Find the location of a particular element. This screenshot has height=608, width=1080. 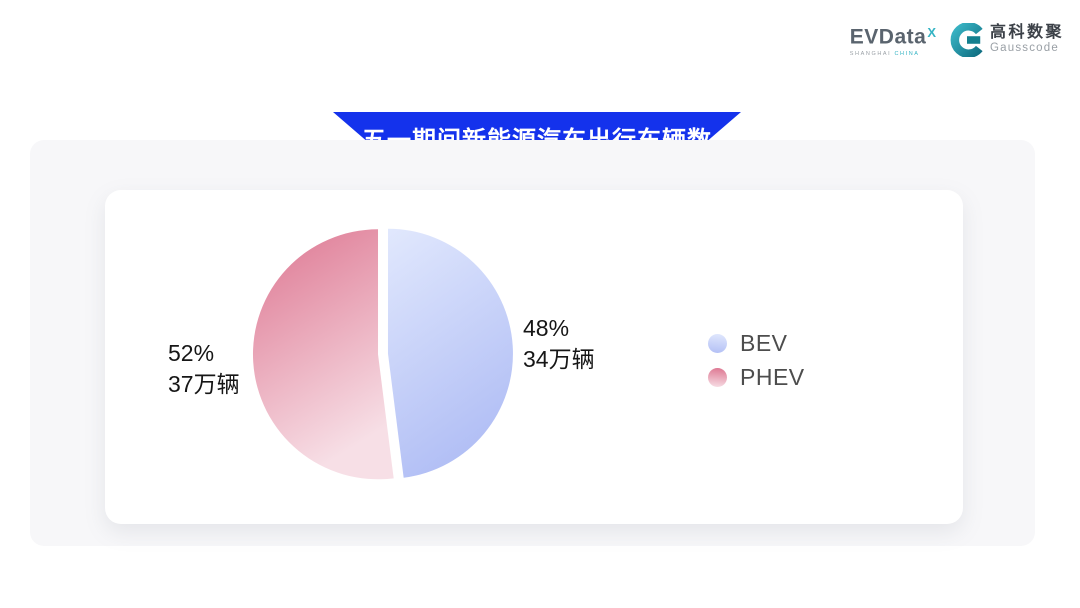

pie-label-phev-value: 37万辆 is located at coordinates (204, 384).